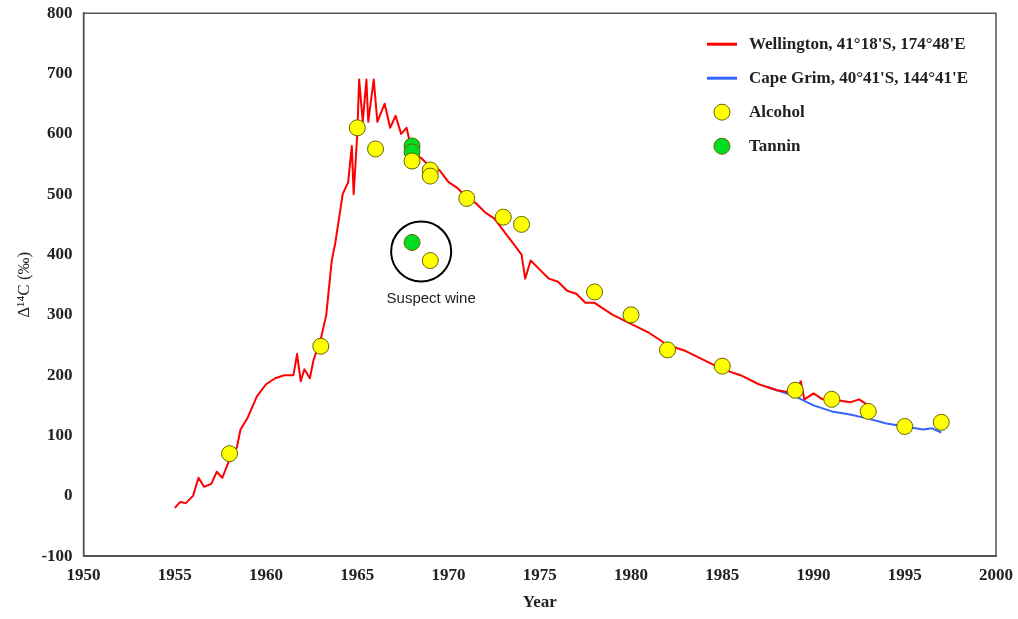 The image size is (1018, 619). What do you see at coordinates (83, 574) in the screenshot?
I see `x-tick-label: 1950` at bounding box center [83, 574].